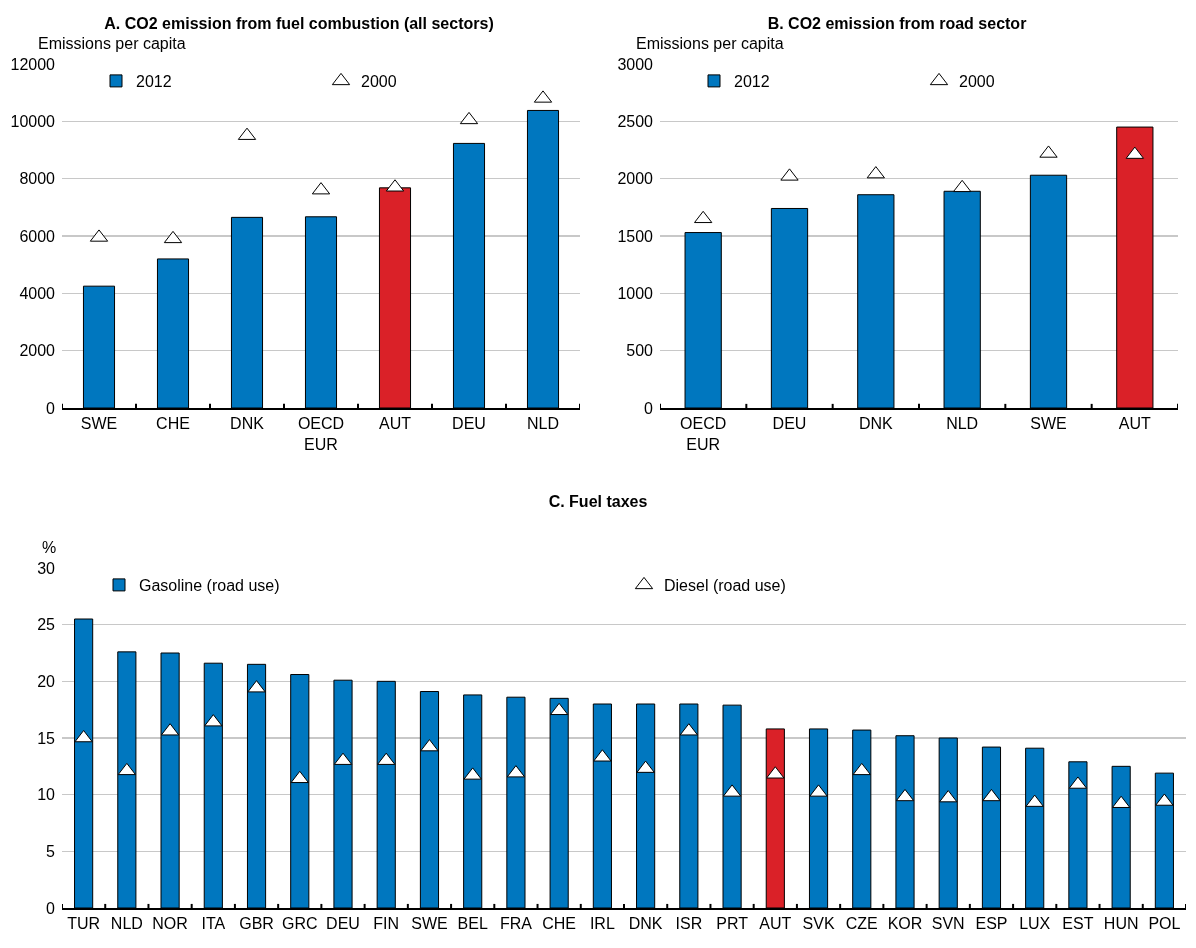 Image resolution: width=1196 pixels, height=948 pixels. What do you see at coordinates (689, 924) in the screenshot?
I see `x-tick-label: ISR` at bounding box center [689, 924].